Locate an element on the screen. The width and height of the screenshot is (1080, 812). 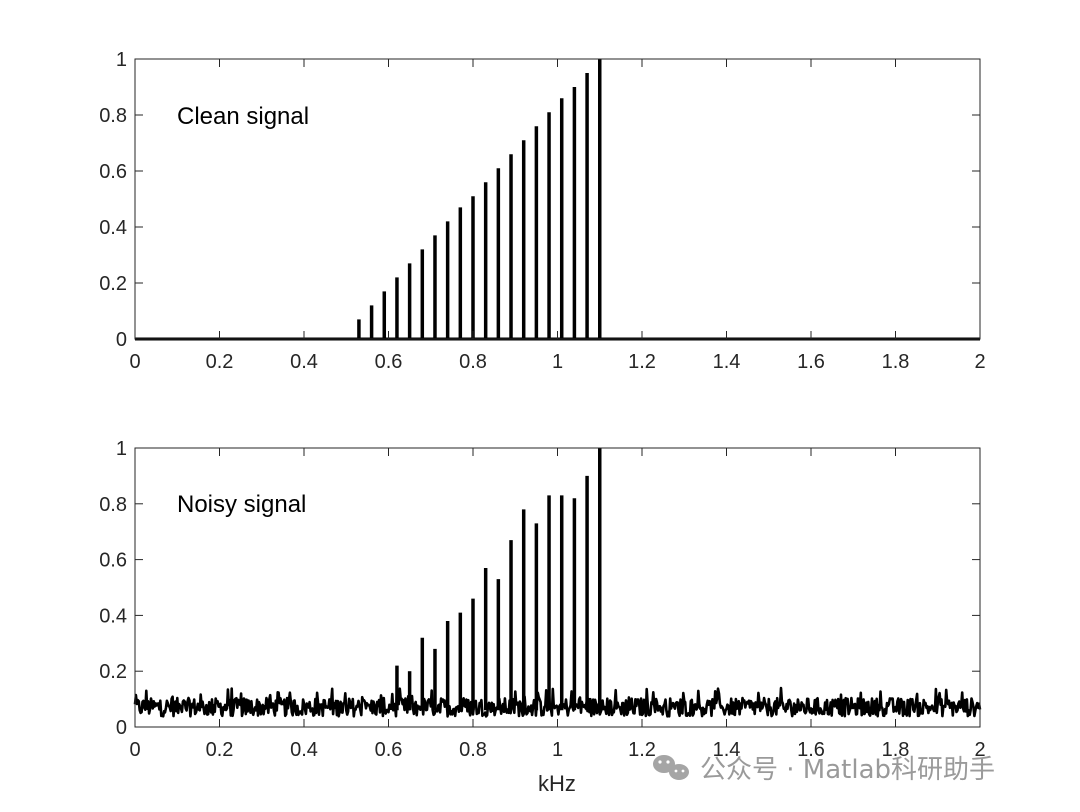
watermark: 公众号 · Matlab科研助手 is located at coordinates (824, 770).